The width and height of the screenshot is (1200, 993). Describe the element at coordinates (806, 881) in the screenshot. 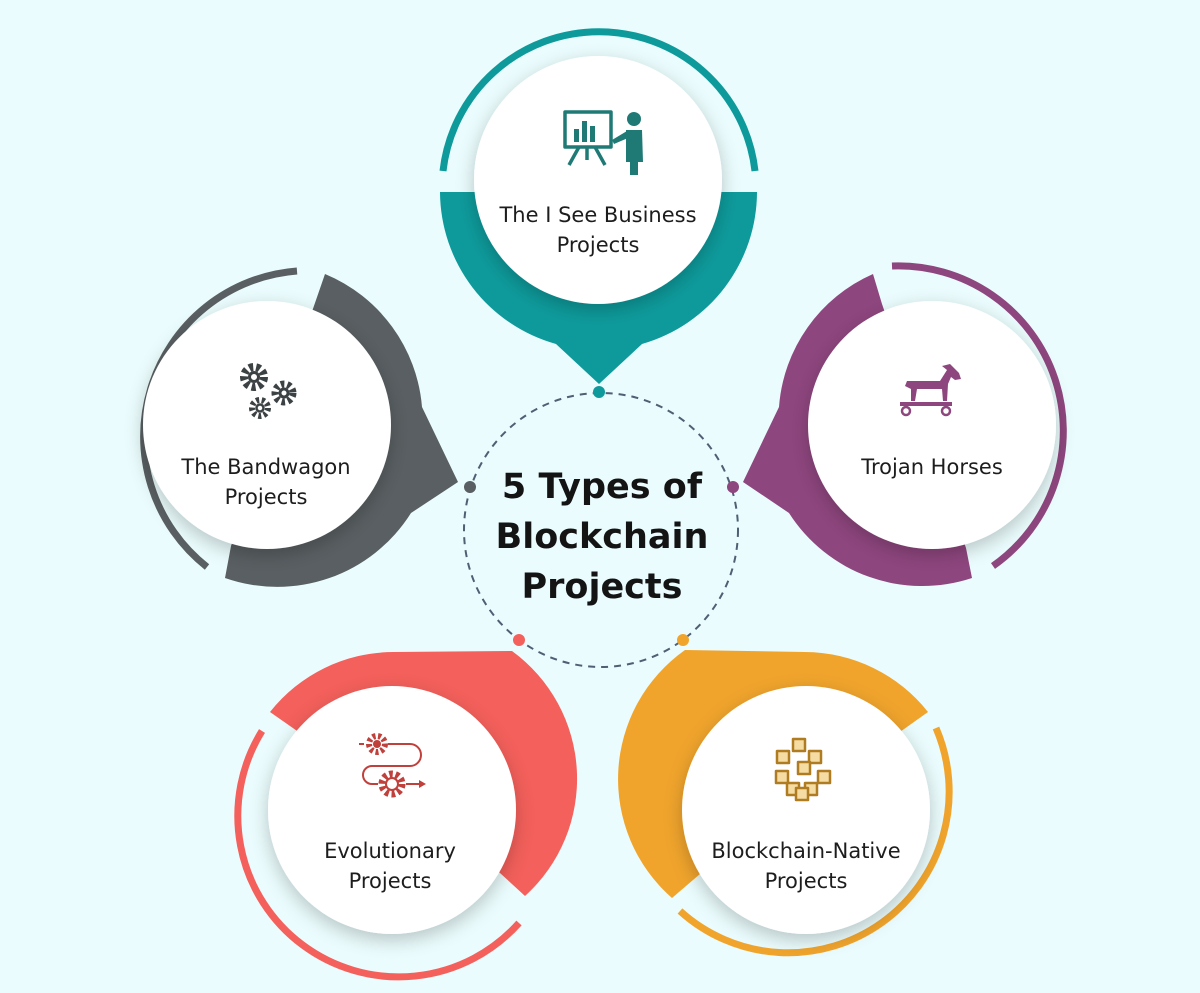

I see `label-blockchain-native-line2: Projects` at that location.